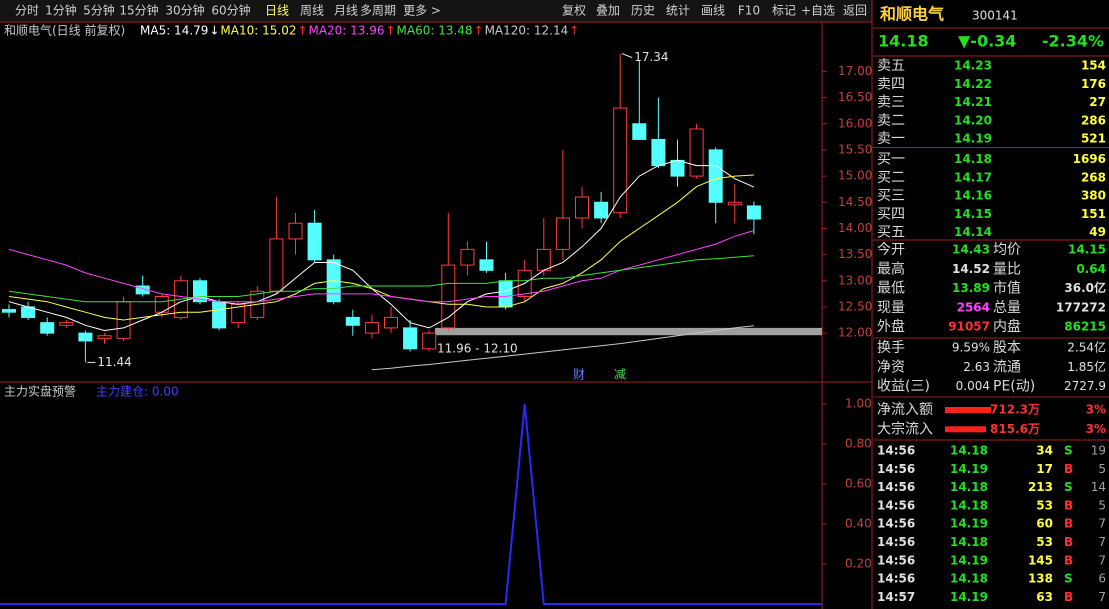  What do you see at coordinates (891, 84) in the screenshot?
I see `book-label: 卖四` at bounding box center [891, 84].